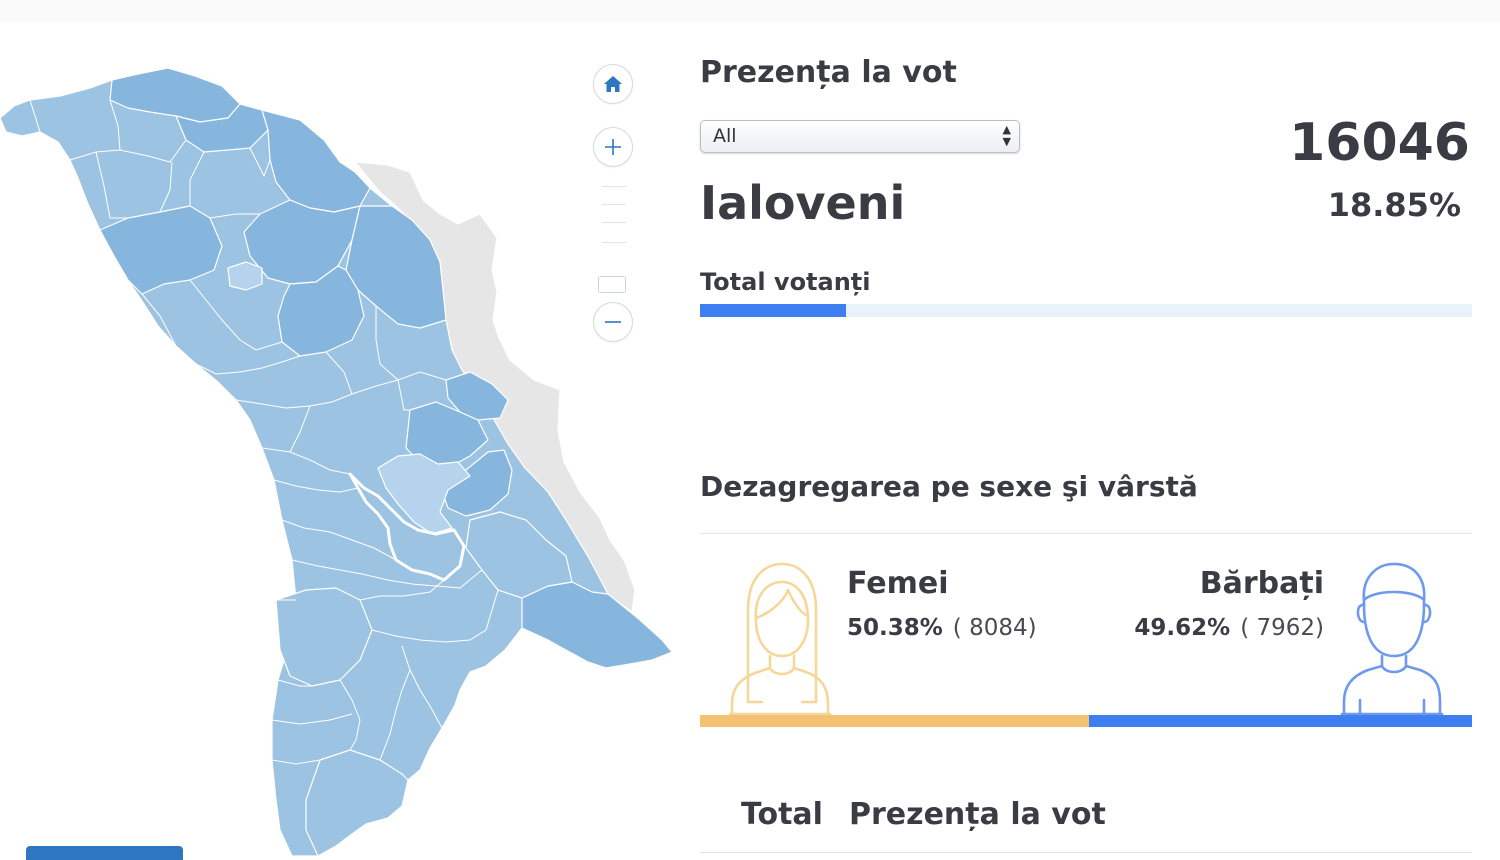 This screenshot has width=1500, height=860. I want to click on select-arrows-icon: ▲ ▼, so click(1006, 135).